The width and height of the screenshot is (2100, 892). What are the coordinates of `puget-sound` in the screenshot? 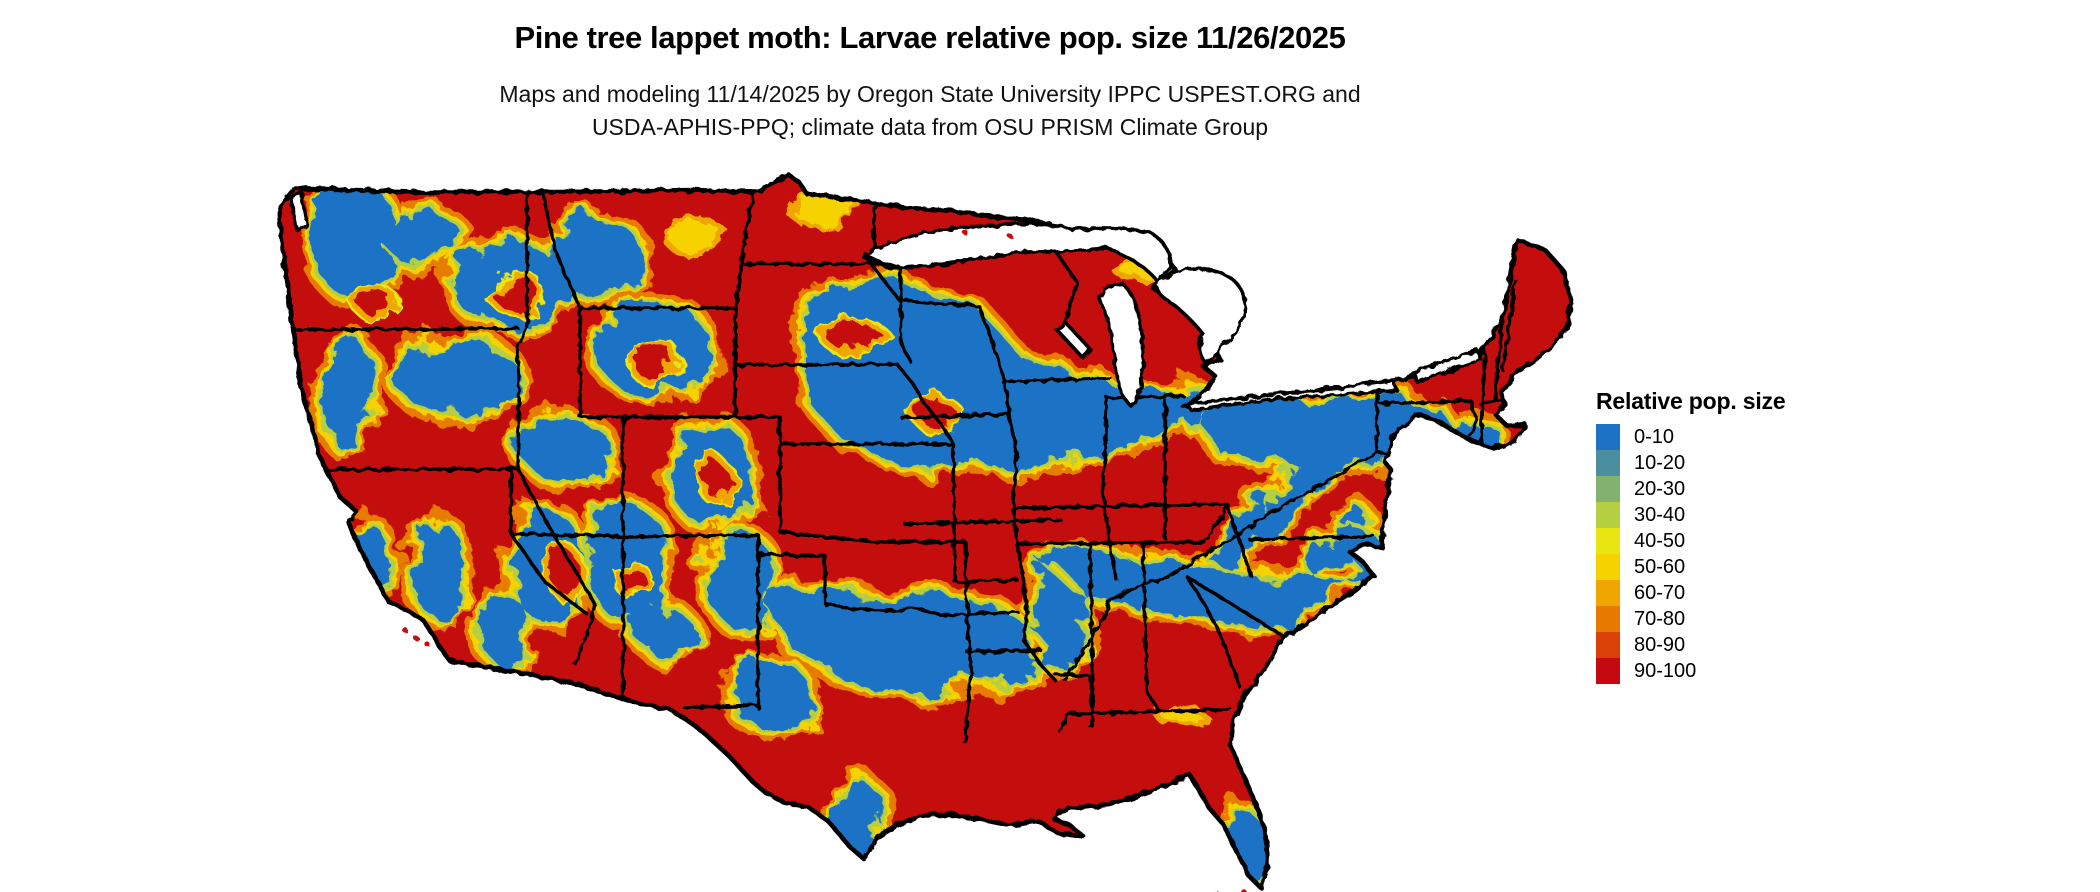 It's located at (299, 211).